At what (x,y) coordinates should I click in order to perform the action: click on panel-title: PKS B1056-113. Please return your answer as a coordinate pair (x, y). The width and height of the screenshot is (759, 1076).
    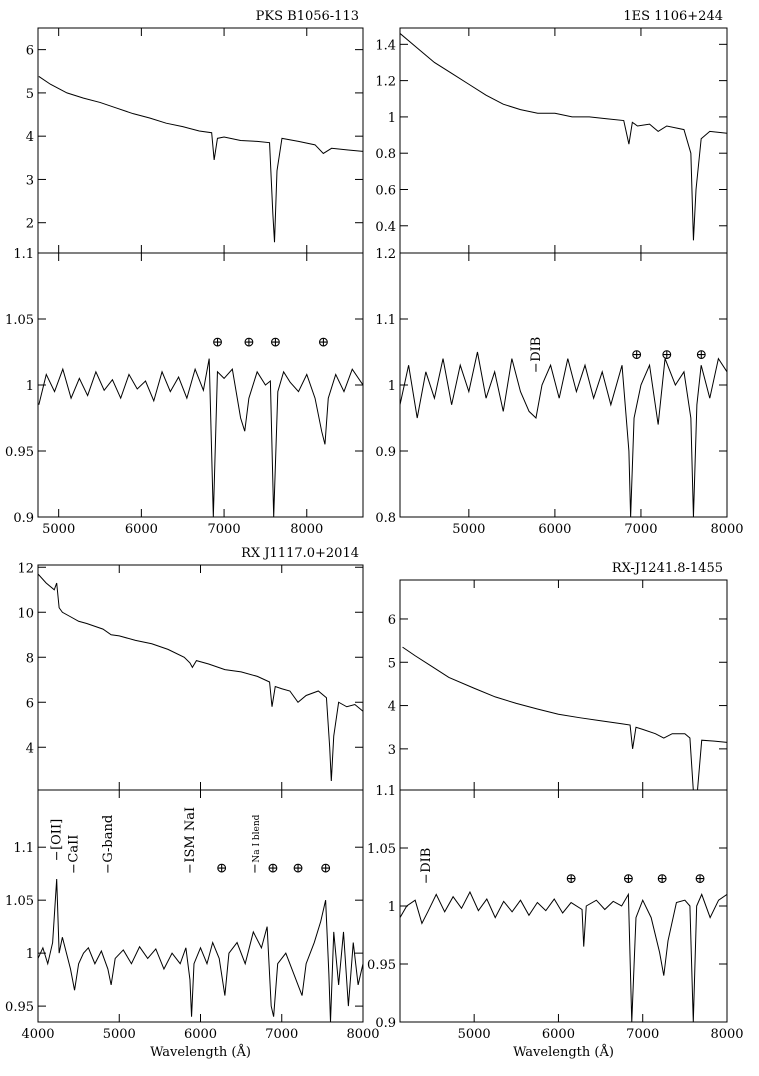
    Looking at the image, I should click on (307, 16).